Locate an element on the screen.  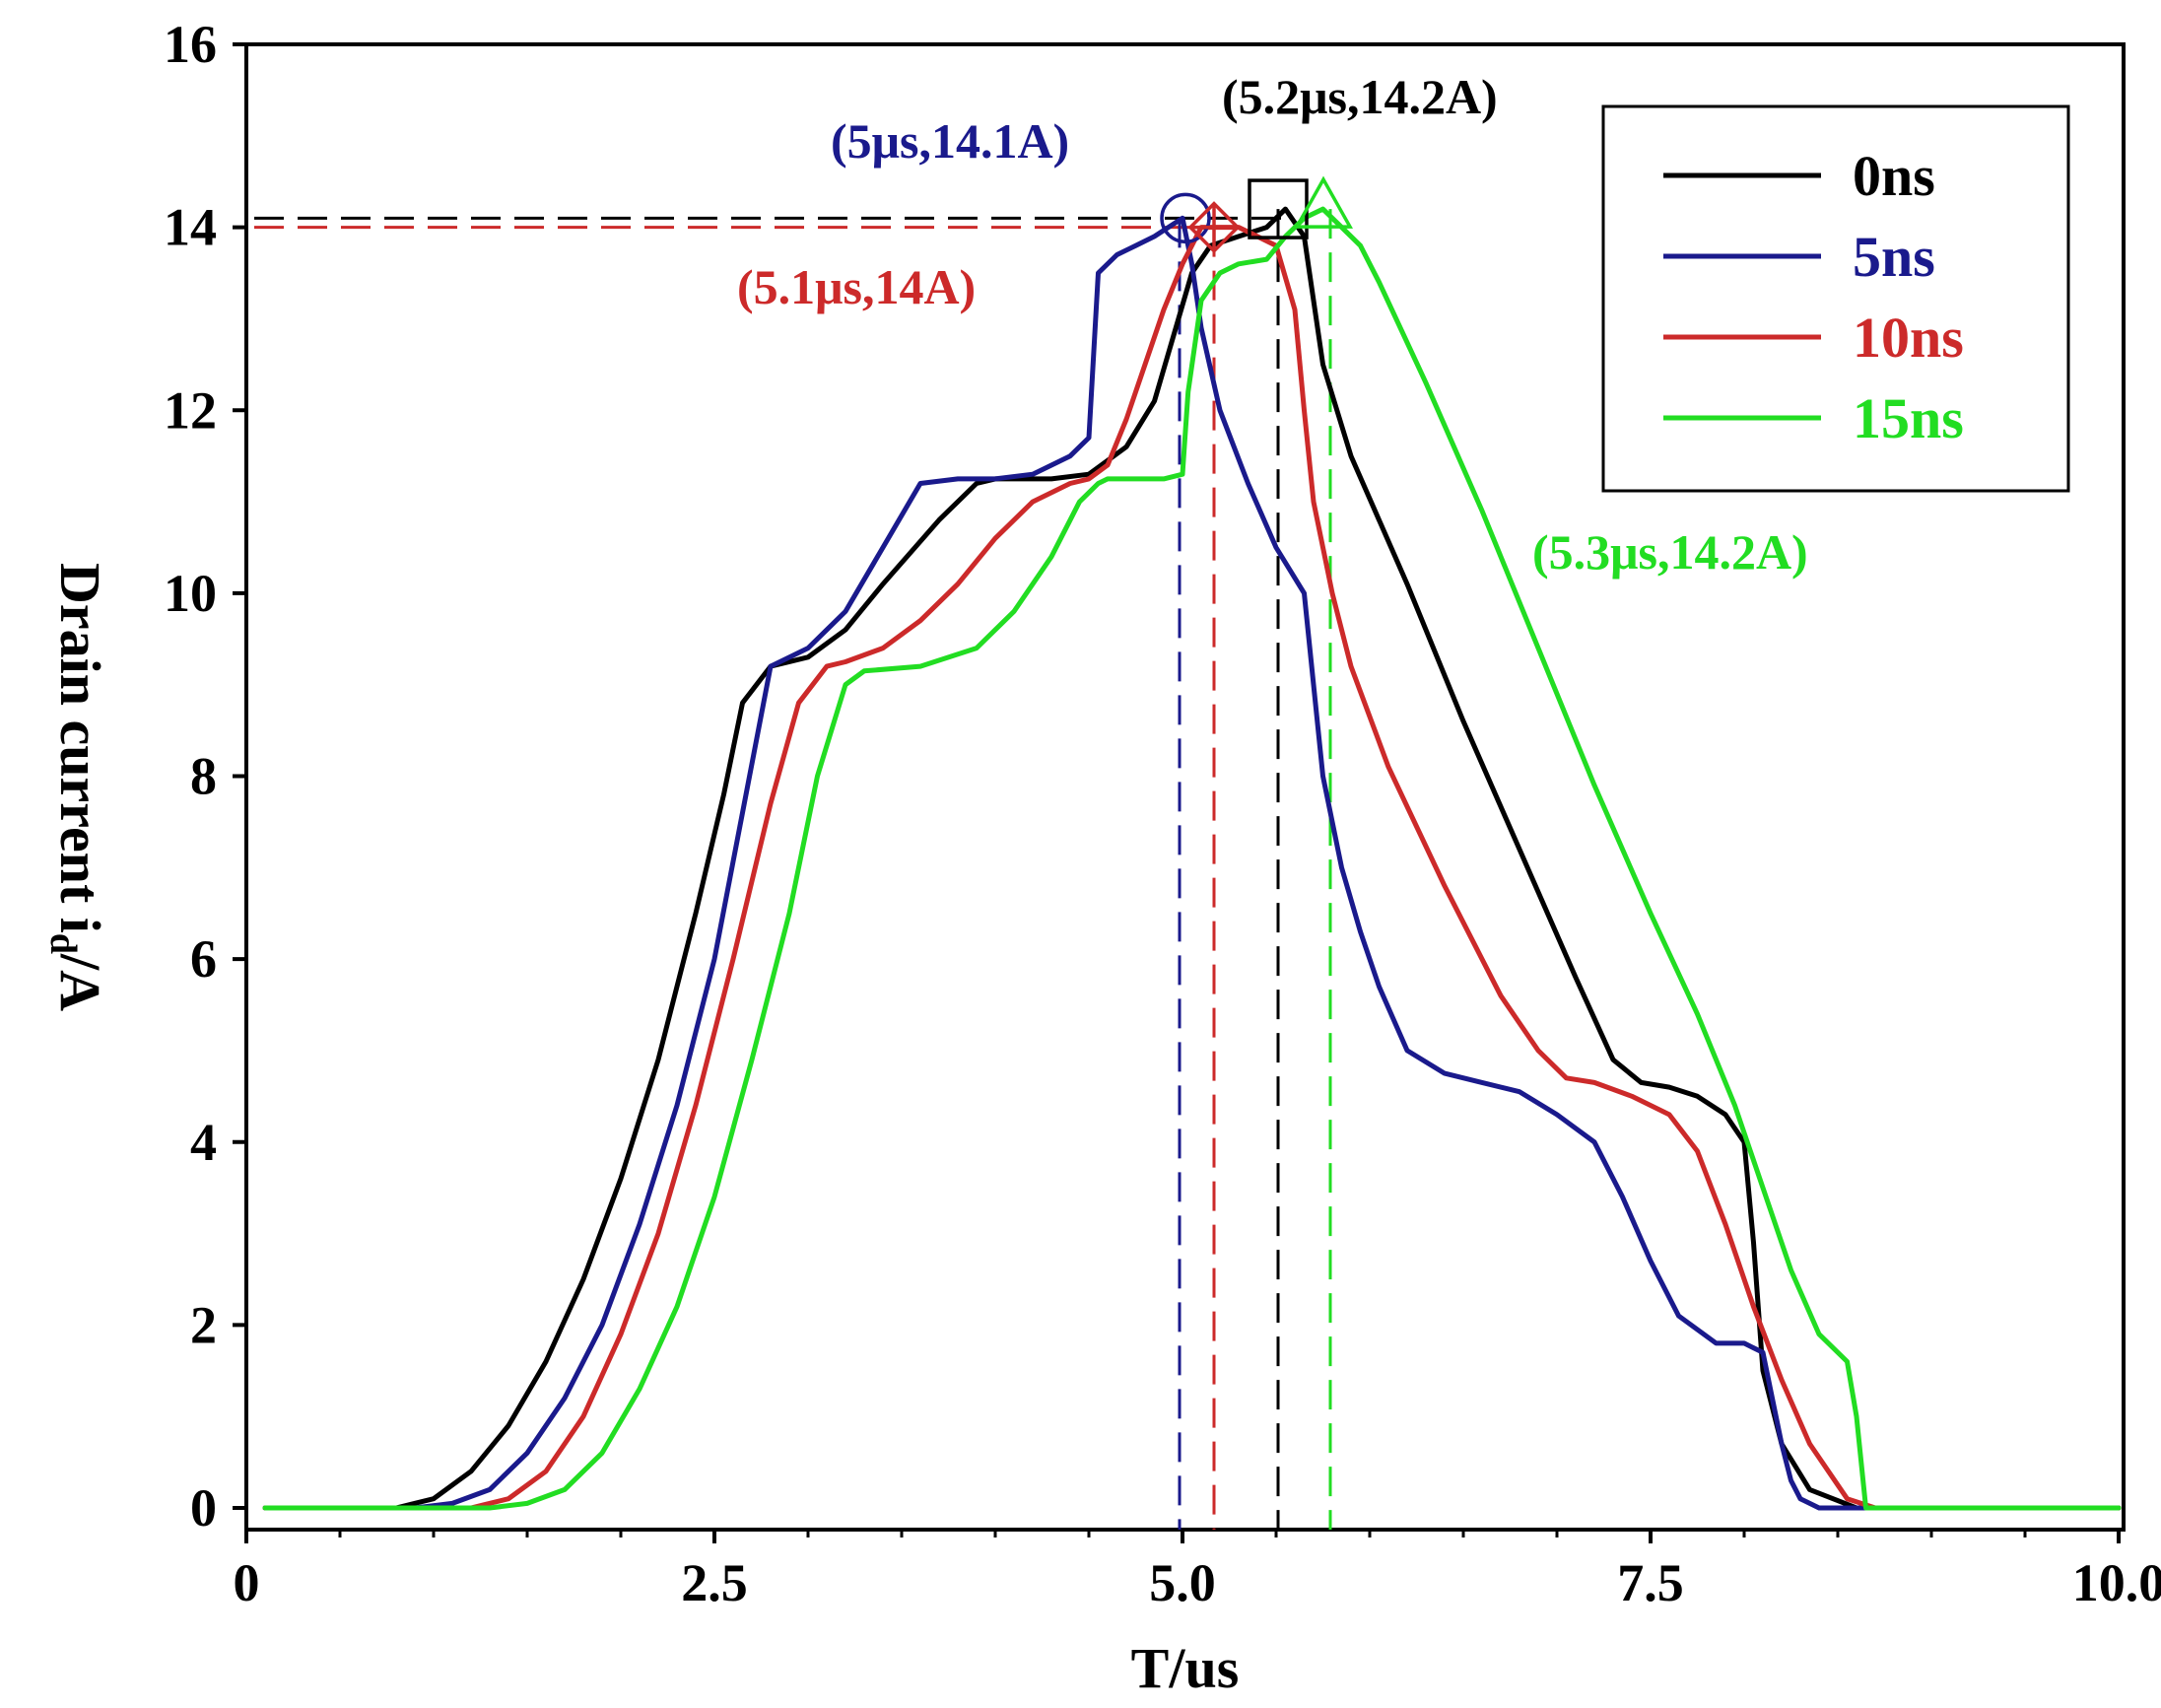
x-axis: 0 2.5 5.0 7.5 10.0 is located at coordinates (1198, 1571).